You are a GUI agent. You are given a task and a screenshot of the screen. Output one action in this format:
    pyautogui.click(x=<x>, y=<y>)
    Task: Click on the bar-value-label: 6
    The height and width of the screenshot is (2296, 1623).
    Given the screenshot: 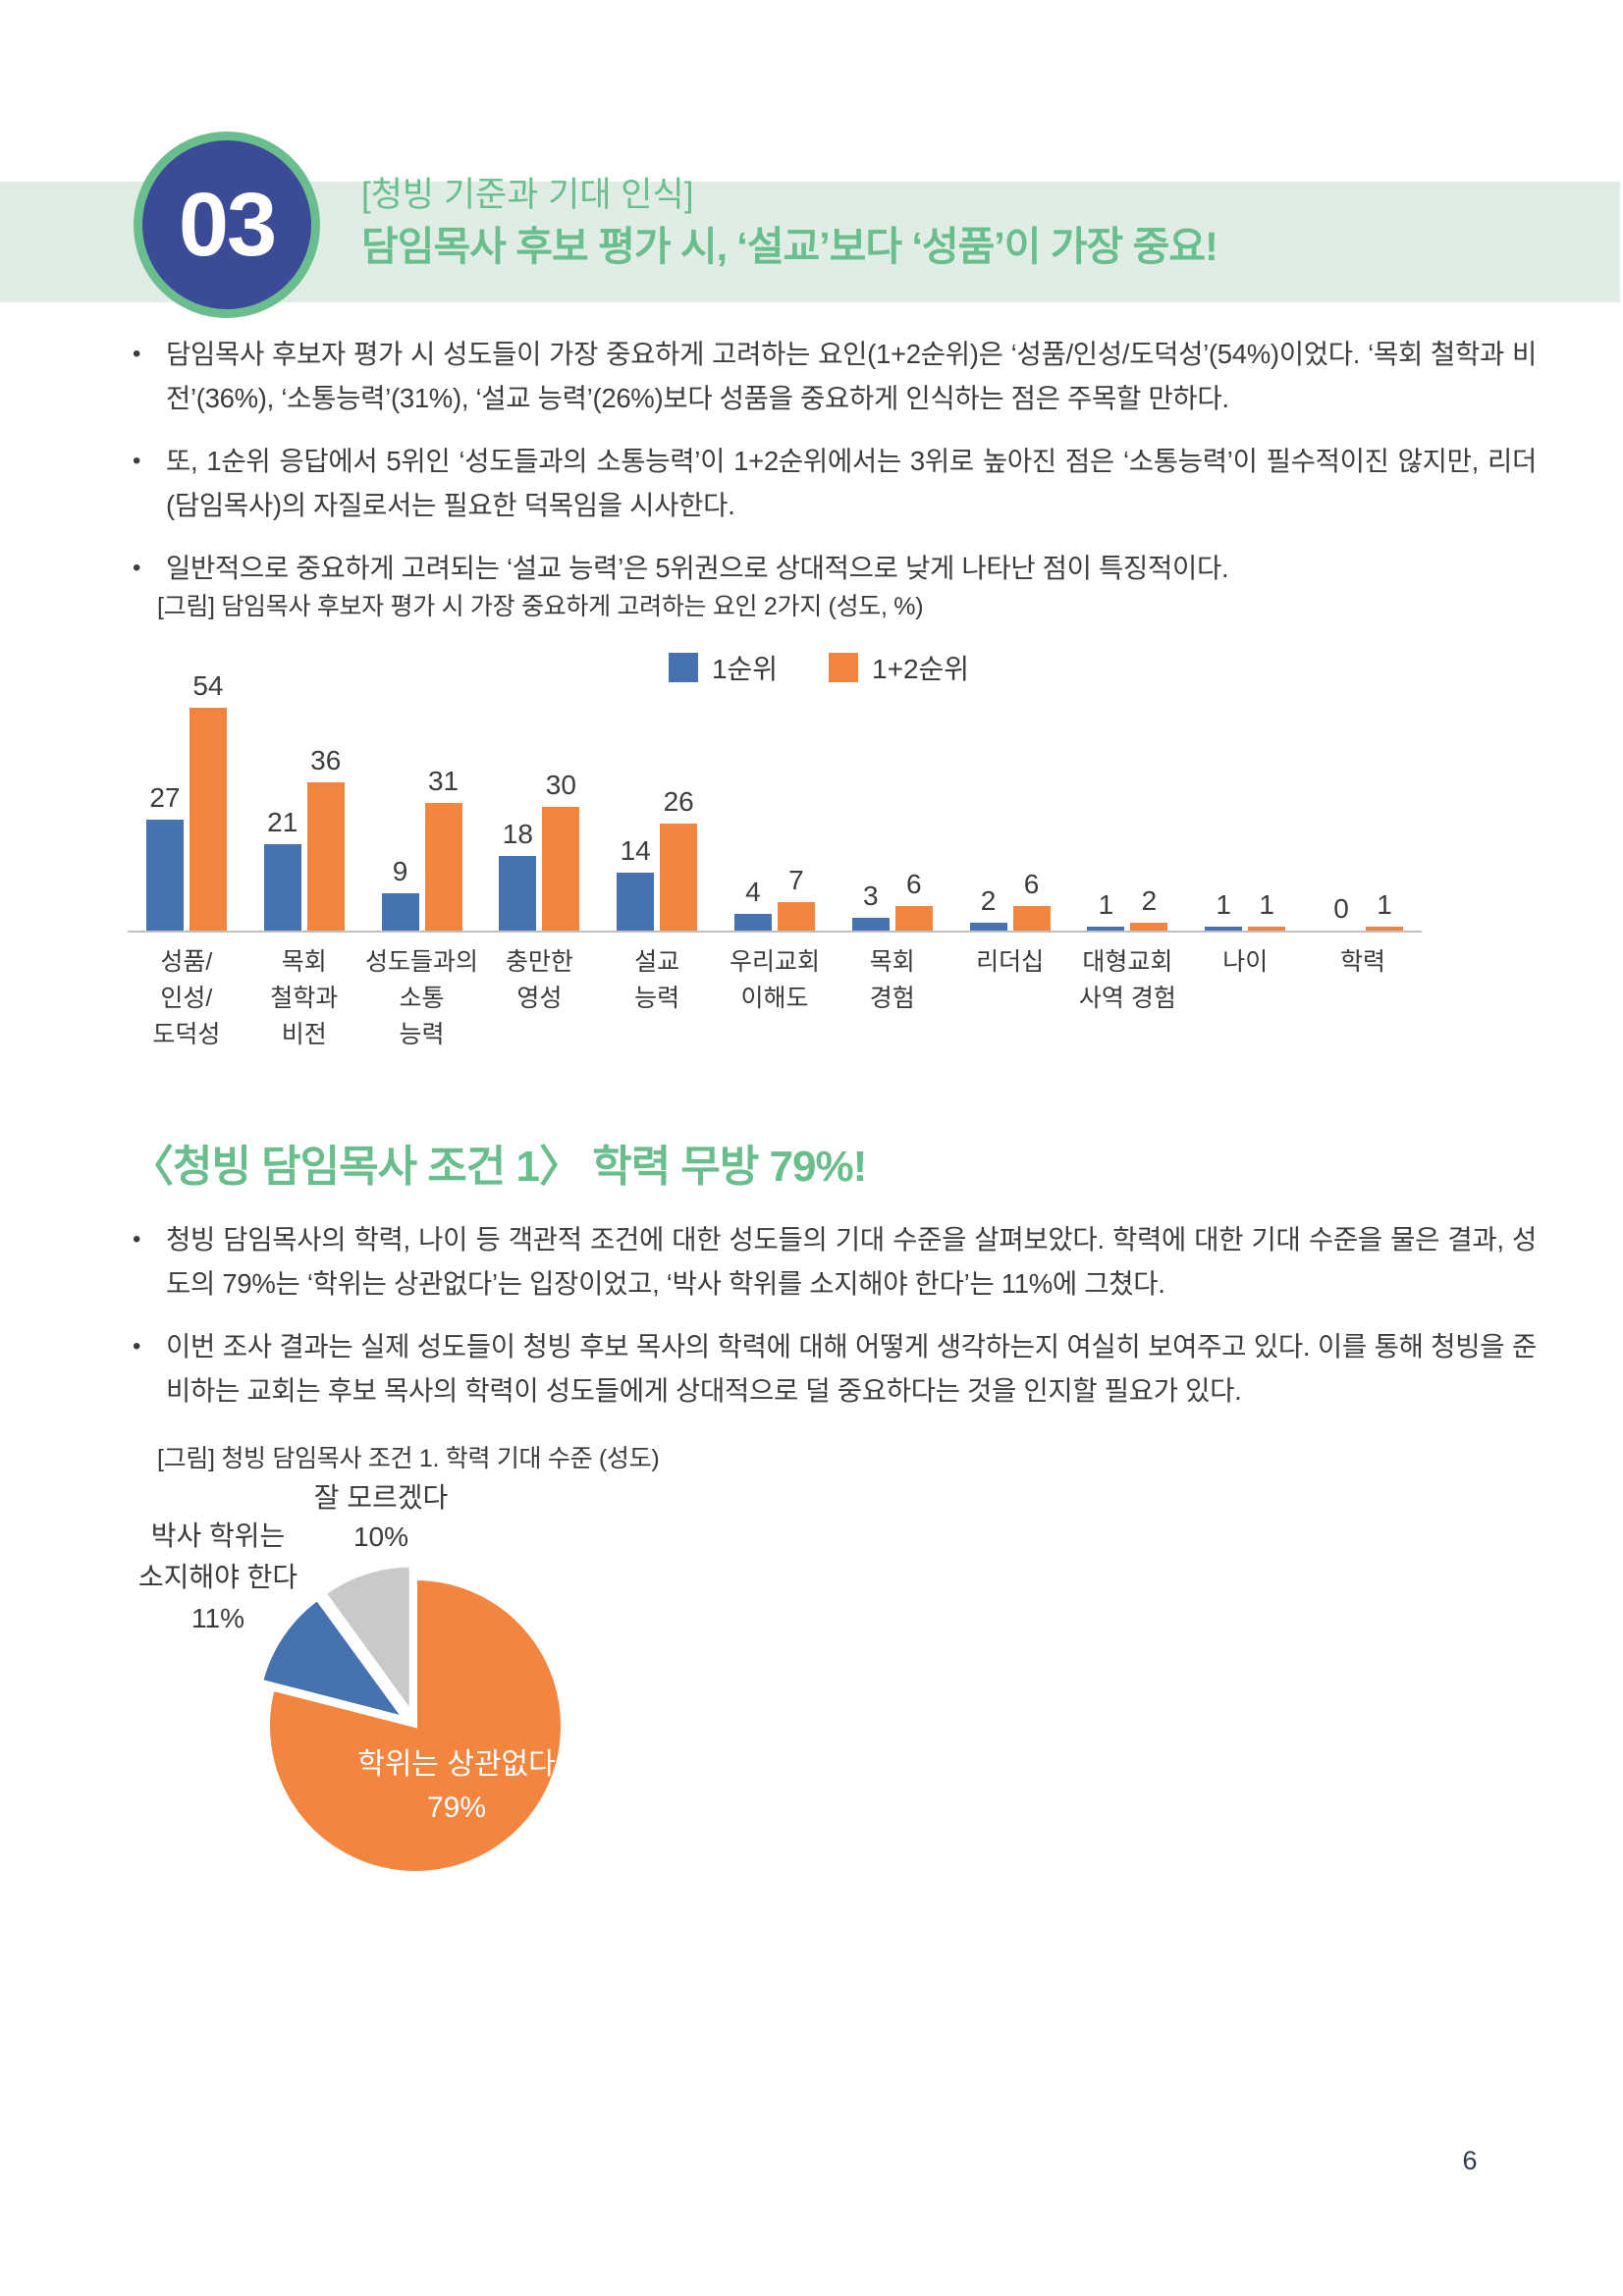 What is the action you would take?
    pyautogui.click(x=913, y=883)
    